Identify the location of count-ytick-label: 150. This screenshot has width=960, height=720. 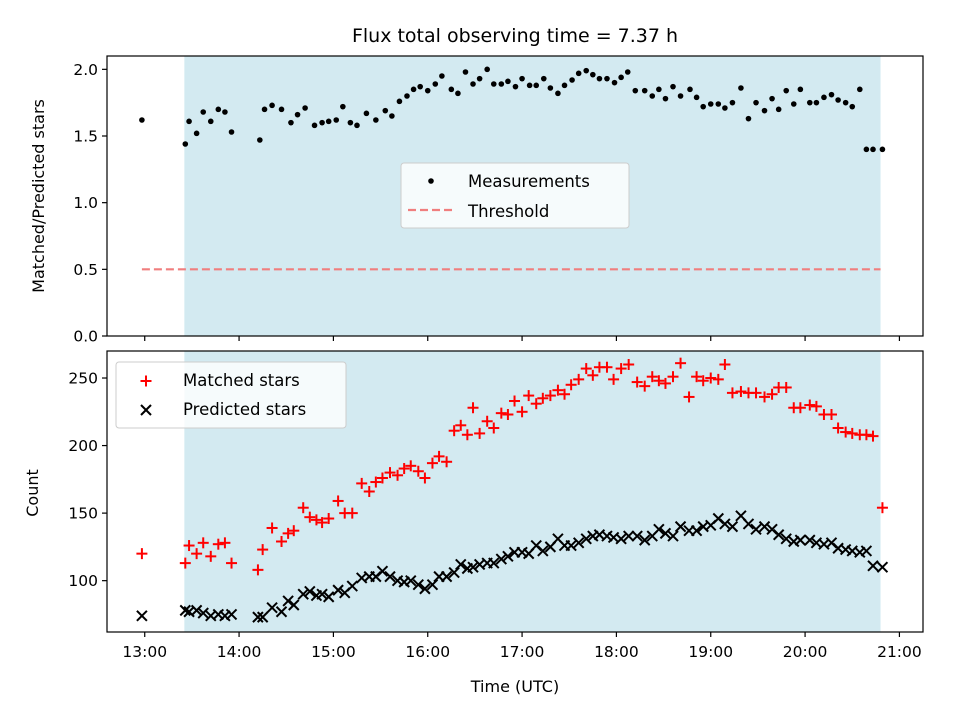
(83, 514).